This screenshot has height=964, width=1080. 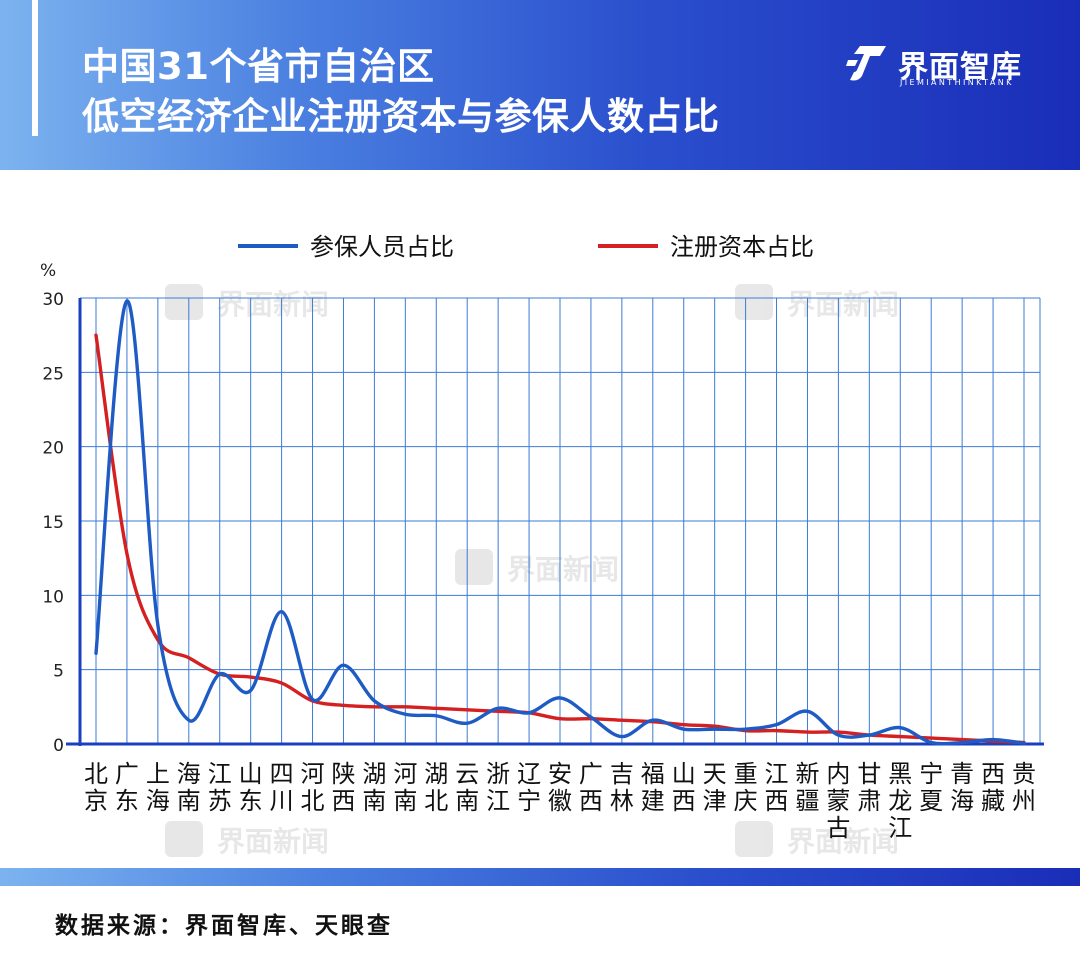 What do you see at coordinates (343, 774) in the screenshot?
I see `x-tick-label: 陕` at bounding box center [343, 774].